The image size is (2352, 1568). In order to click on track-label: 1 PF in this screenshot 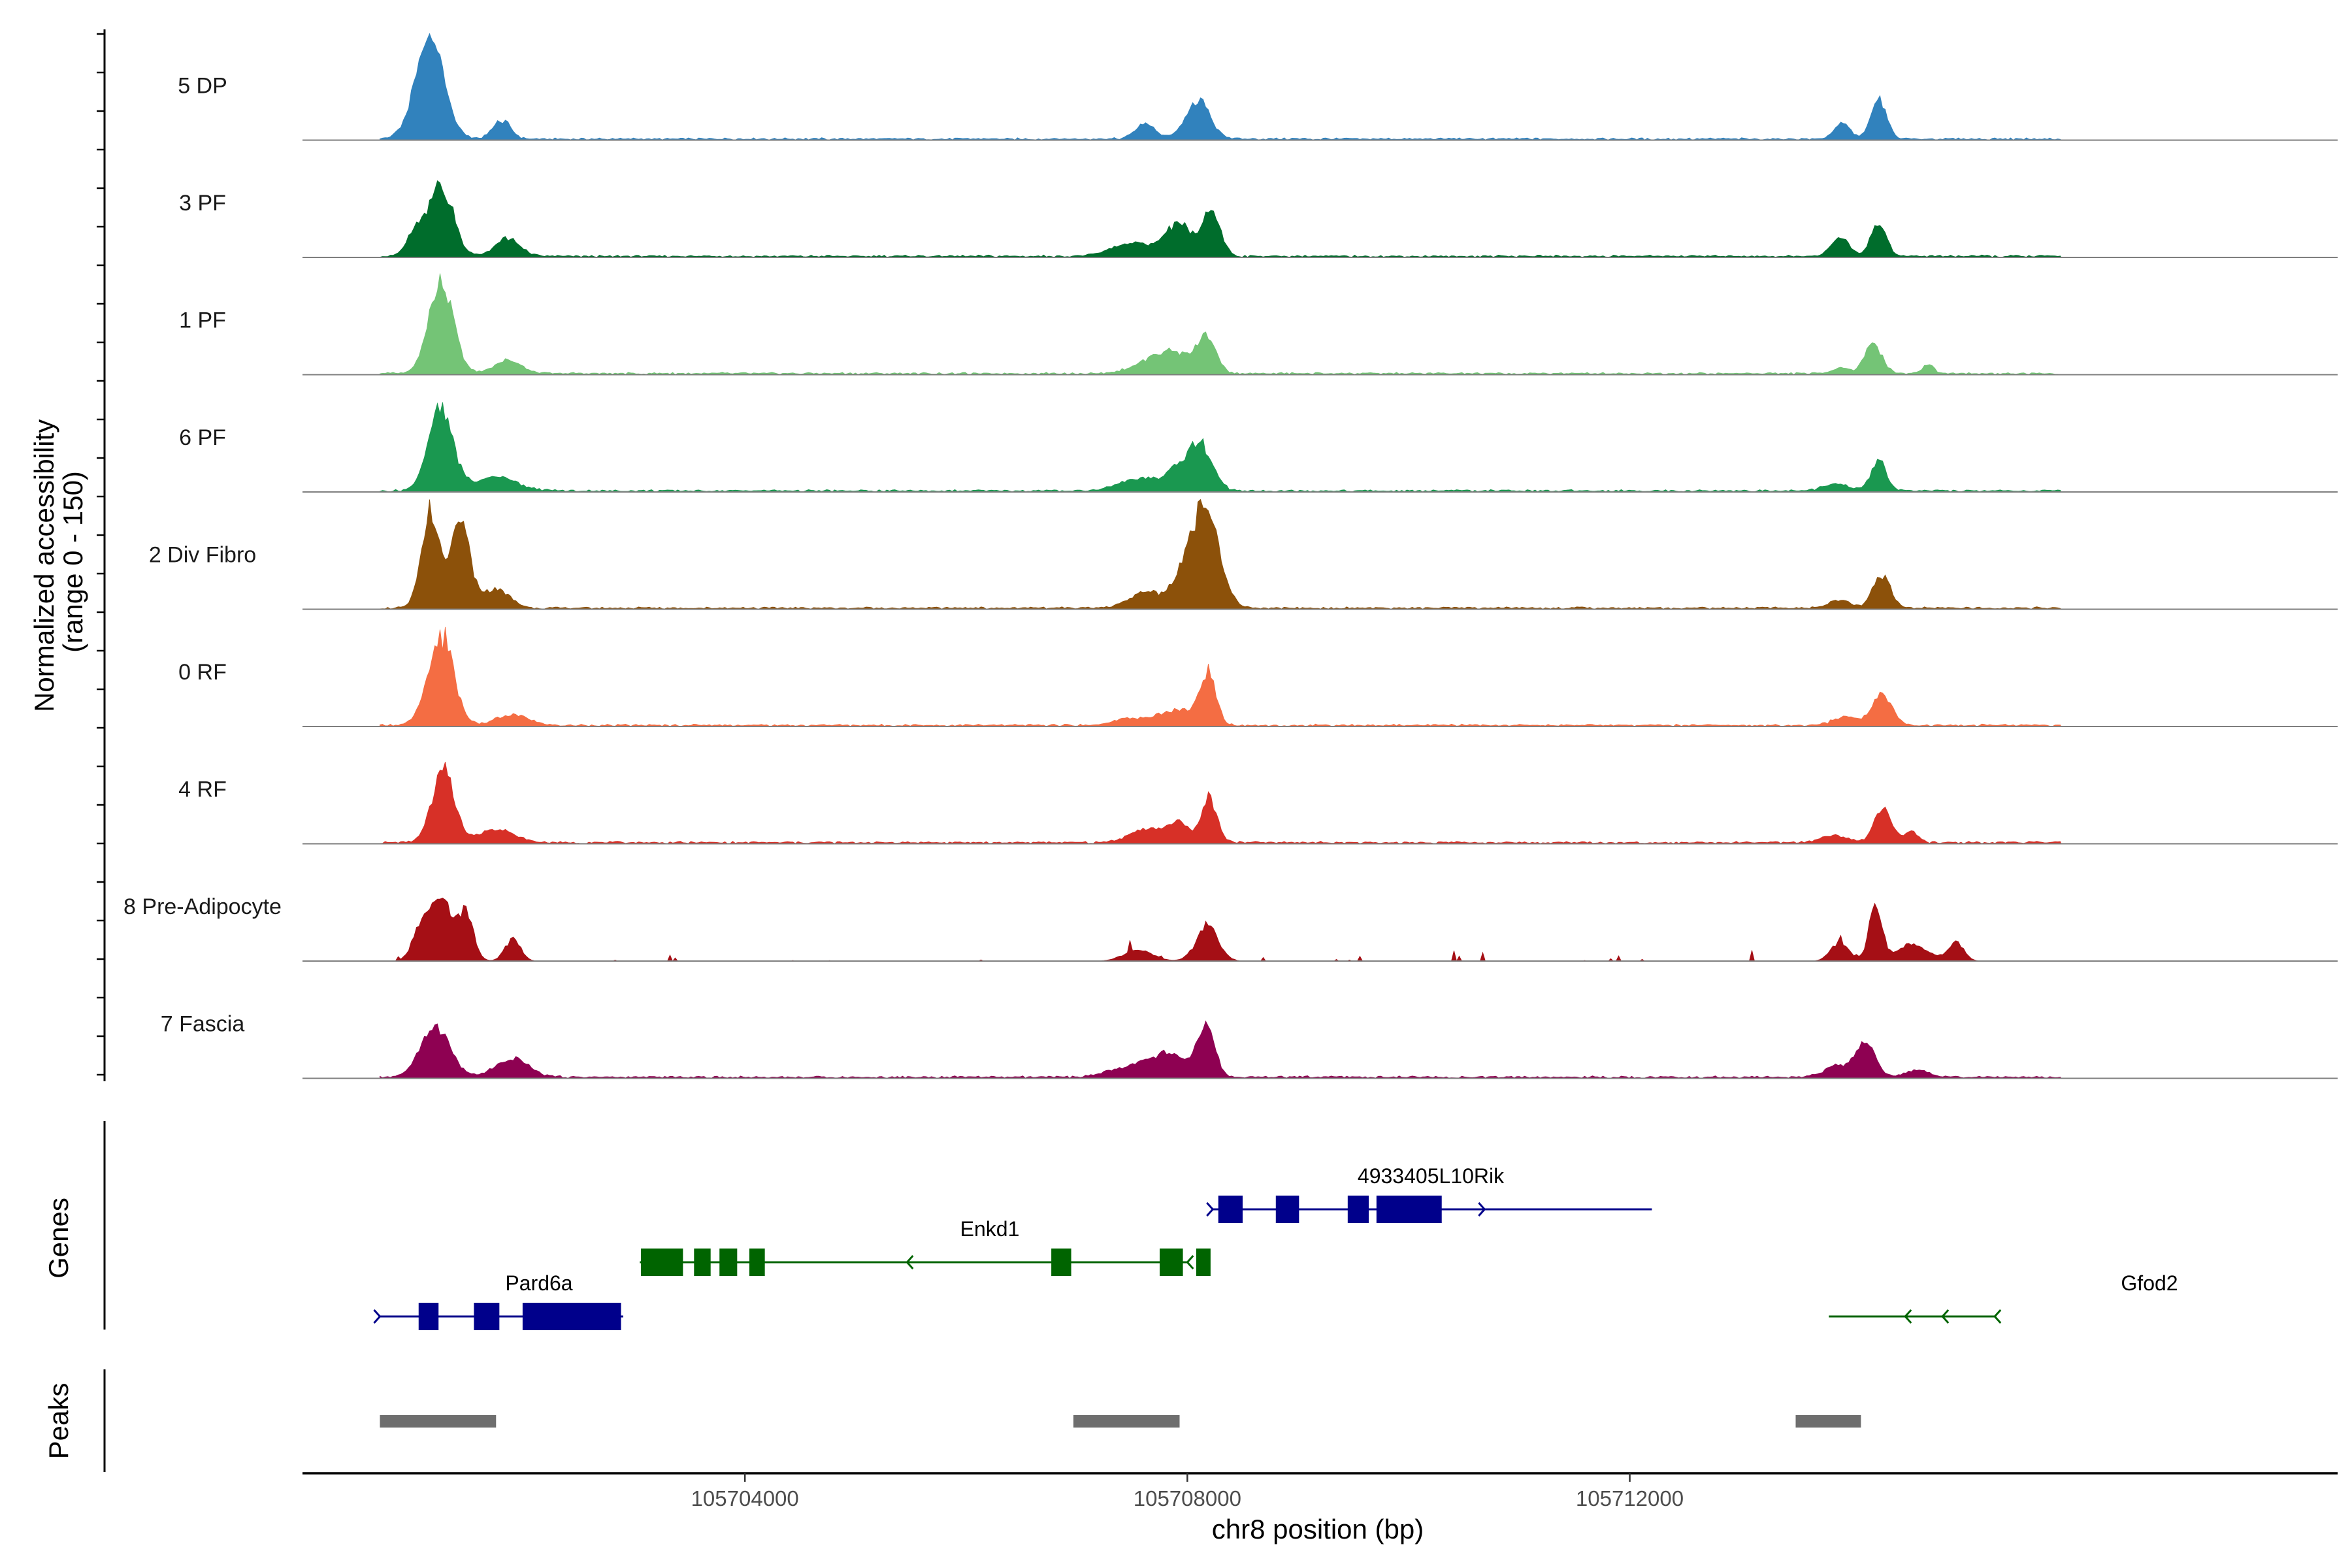, I will do `click(202, 320)`.